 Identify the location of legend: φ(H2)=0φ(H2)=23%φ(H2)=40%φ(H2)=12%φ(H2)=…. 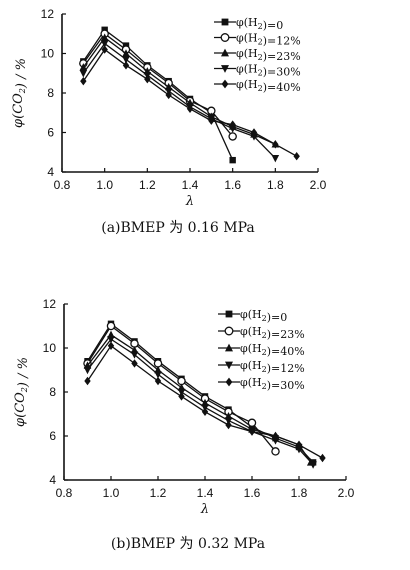
(261, 350).